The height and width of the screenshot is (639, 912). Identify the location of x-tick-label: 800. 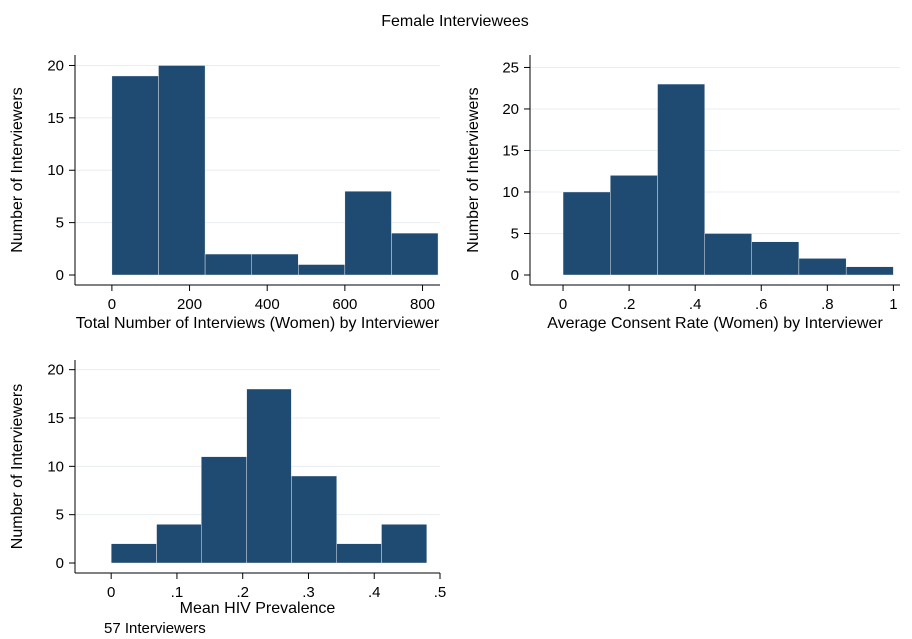
(422, 304).